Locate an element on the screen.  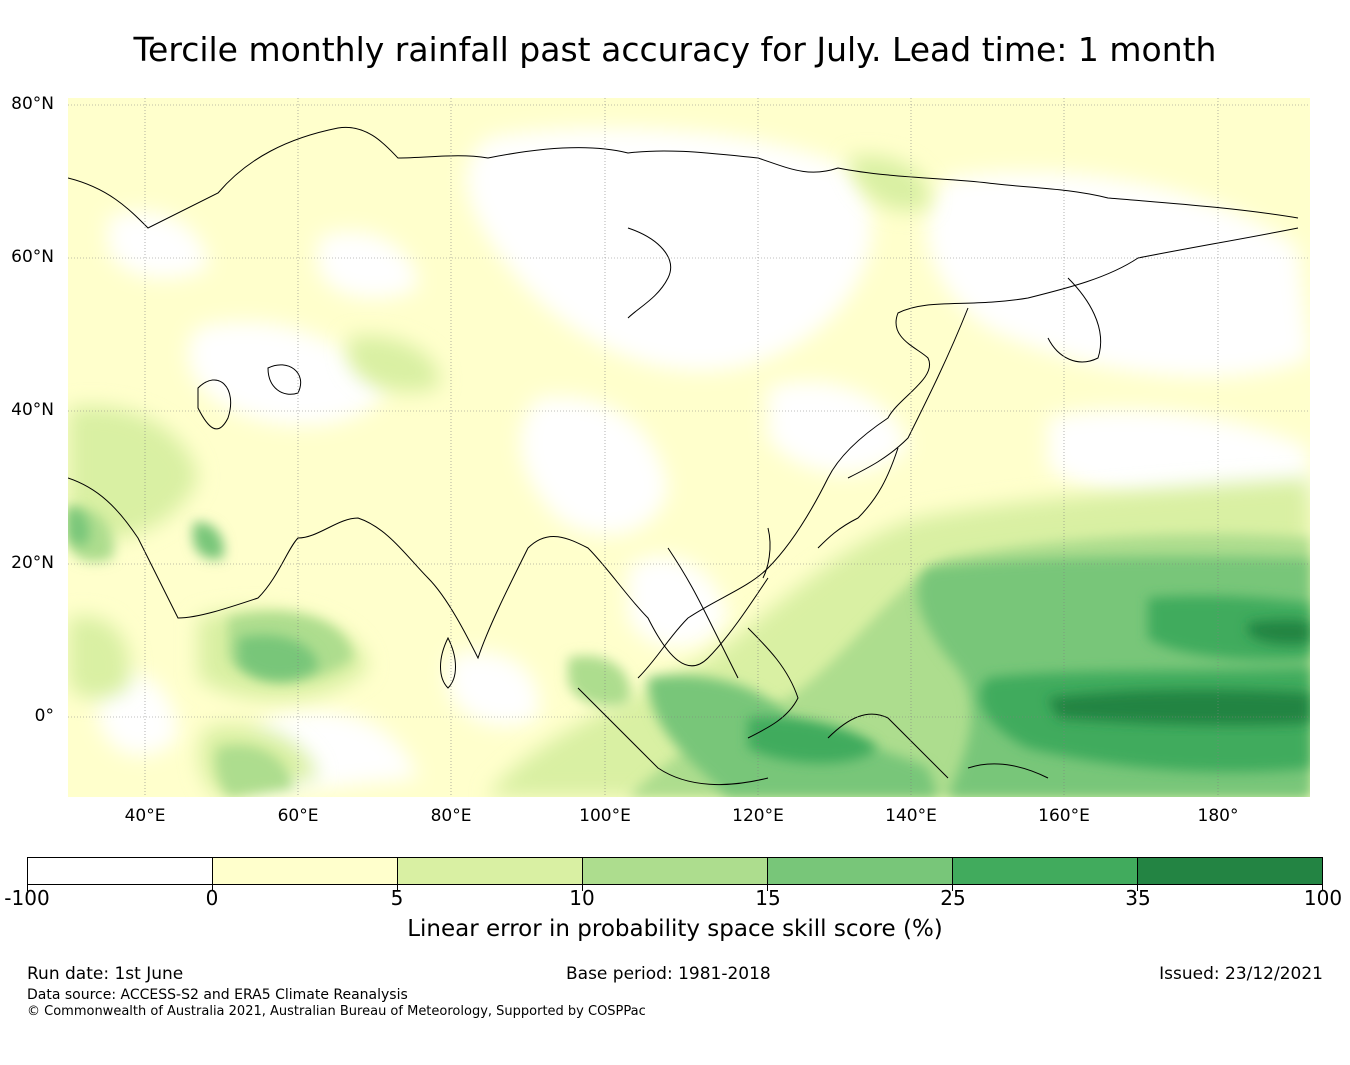
lat-label-40n: 40°N is located at coordinates (32, 410).